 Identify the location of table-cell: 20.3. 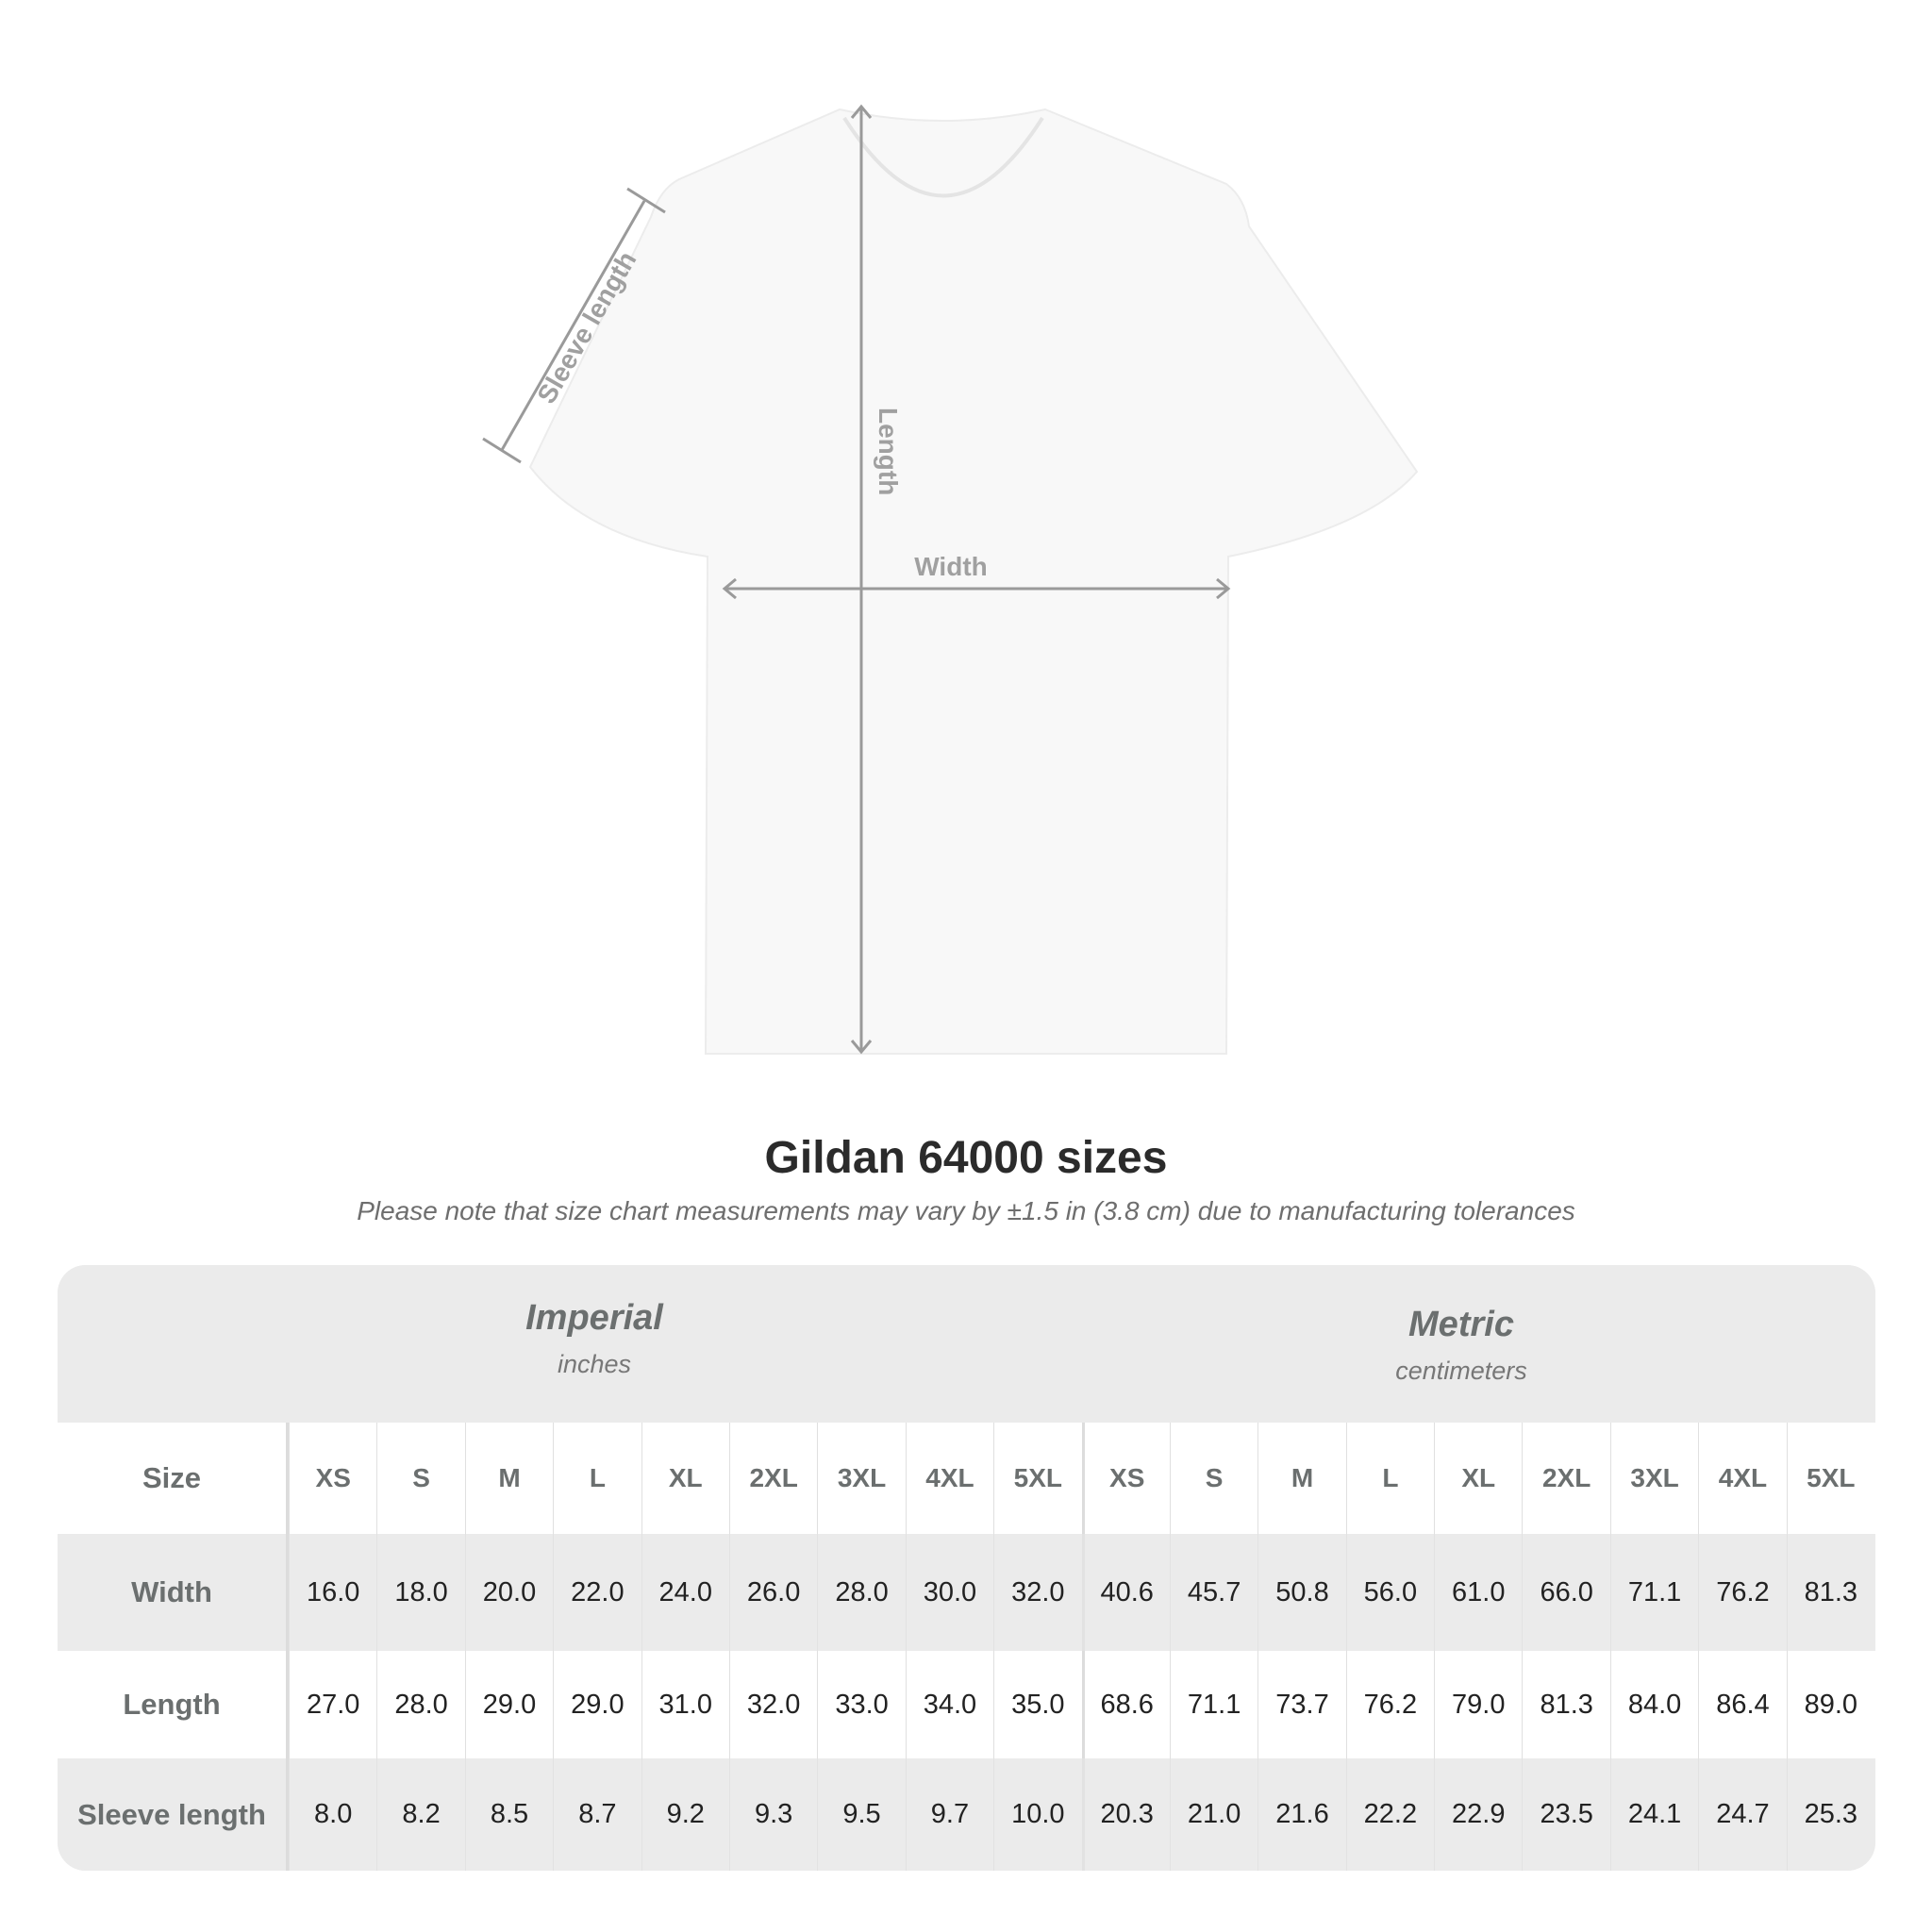
(1125, 1814).